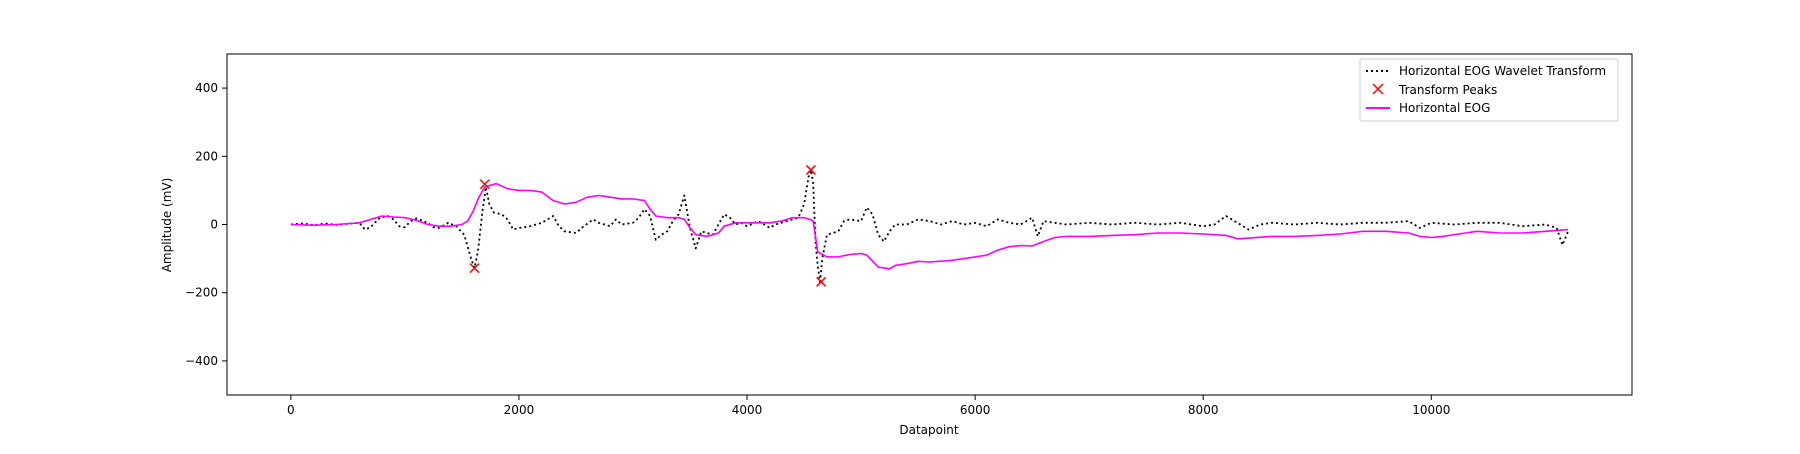 This screenshot has width=1800, height=454. I want to click on y-tick-label: 0, so click(214, 225).